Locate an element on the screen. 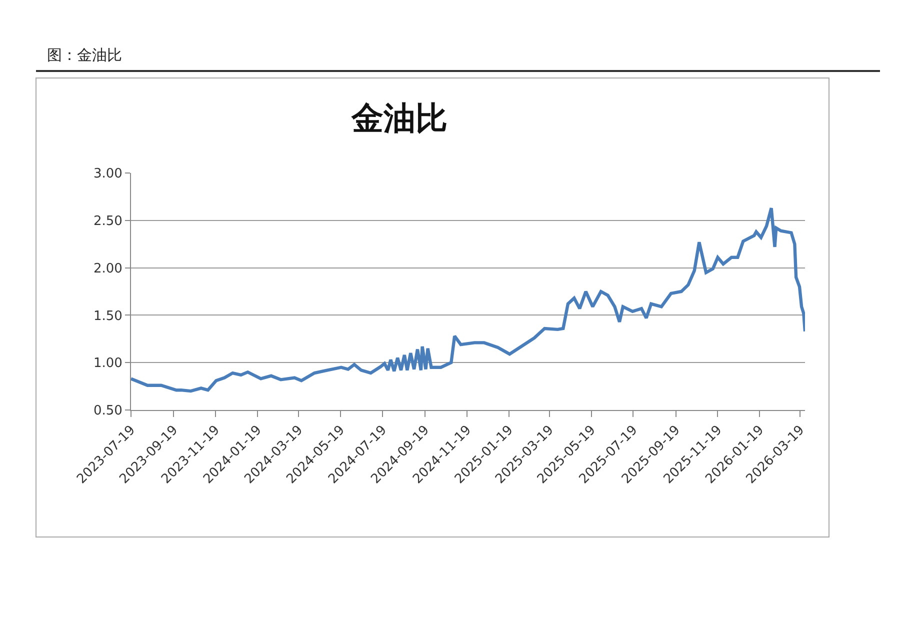  y-tick-label: 2.00 is located at coordinates (107, 268).